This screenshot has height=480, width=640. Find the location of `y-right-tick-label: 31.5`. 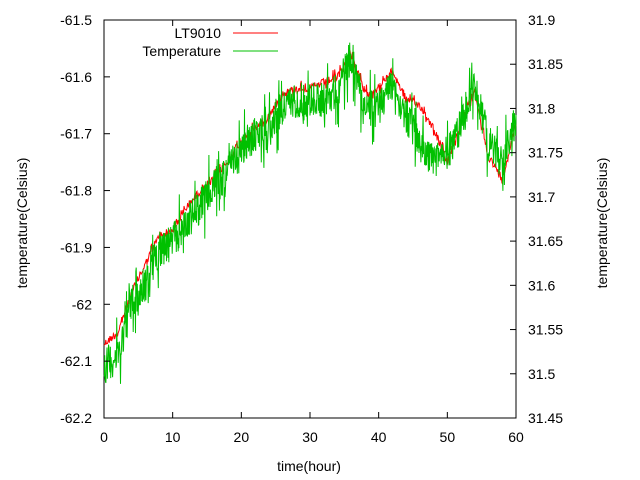

y-right-tick-label: 31.5 is located at coordinates (541, 374).